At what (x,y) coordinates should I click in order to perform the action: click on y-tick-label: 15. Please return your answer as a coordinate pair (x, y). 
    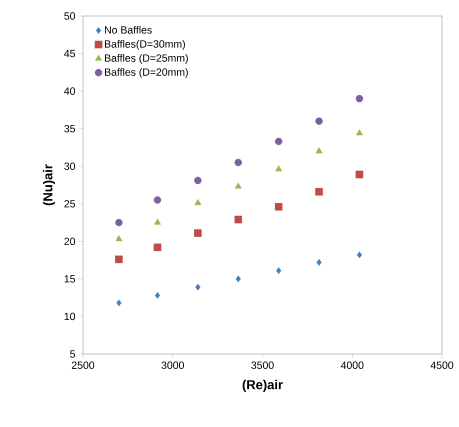
    Looking at the image, I should click on (70, 279).